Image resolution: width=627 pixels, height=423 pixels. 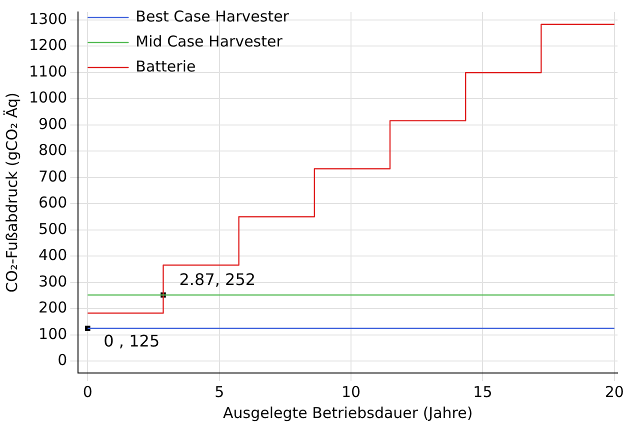 What do you see at coordinates (48, 19) in the screenshot?
I see `y-tick-label: 1300` at bounding box center [48, 19].